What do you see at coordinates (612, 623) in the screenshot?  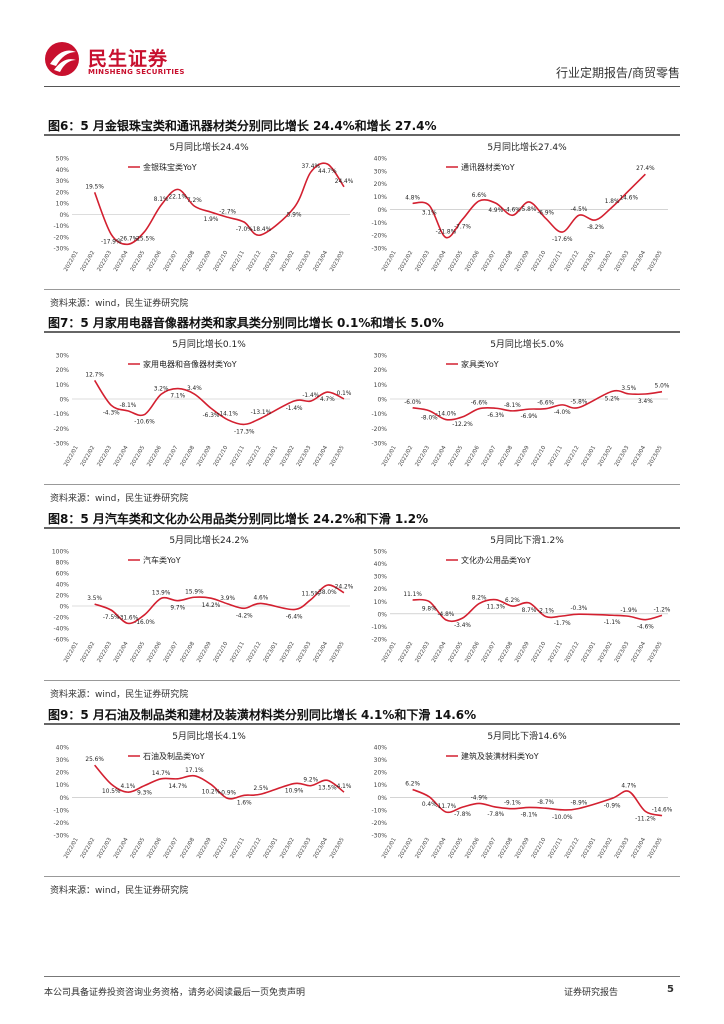 I see `data-label: -1.1%` at bounding box center [612, 623].